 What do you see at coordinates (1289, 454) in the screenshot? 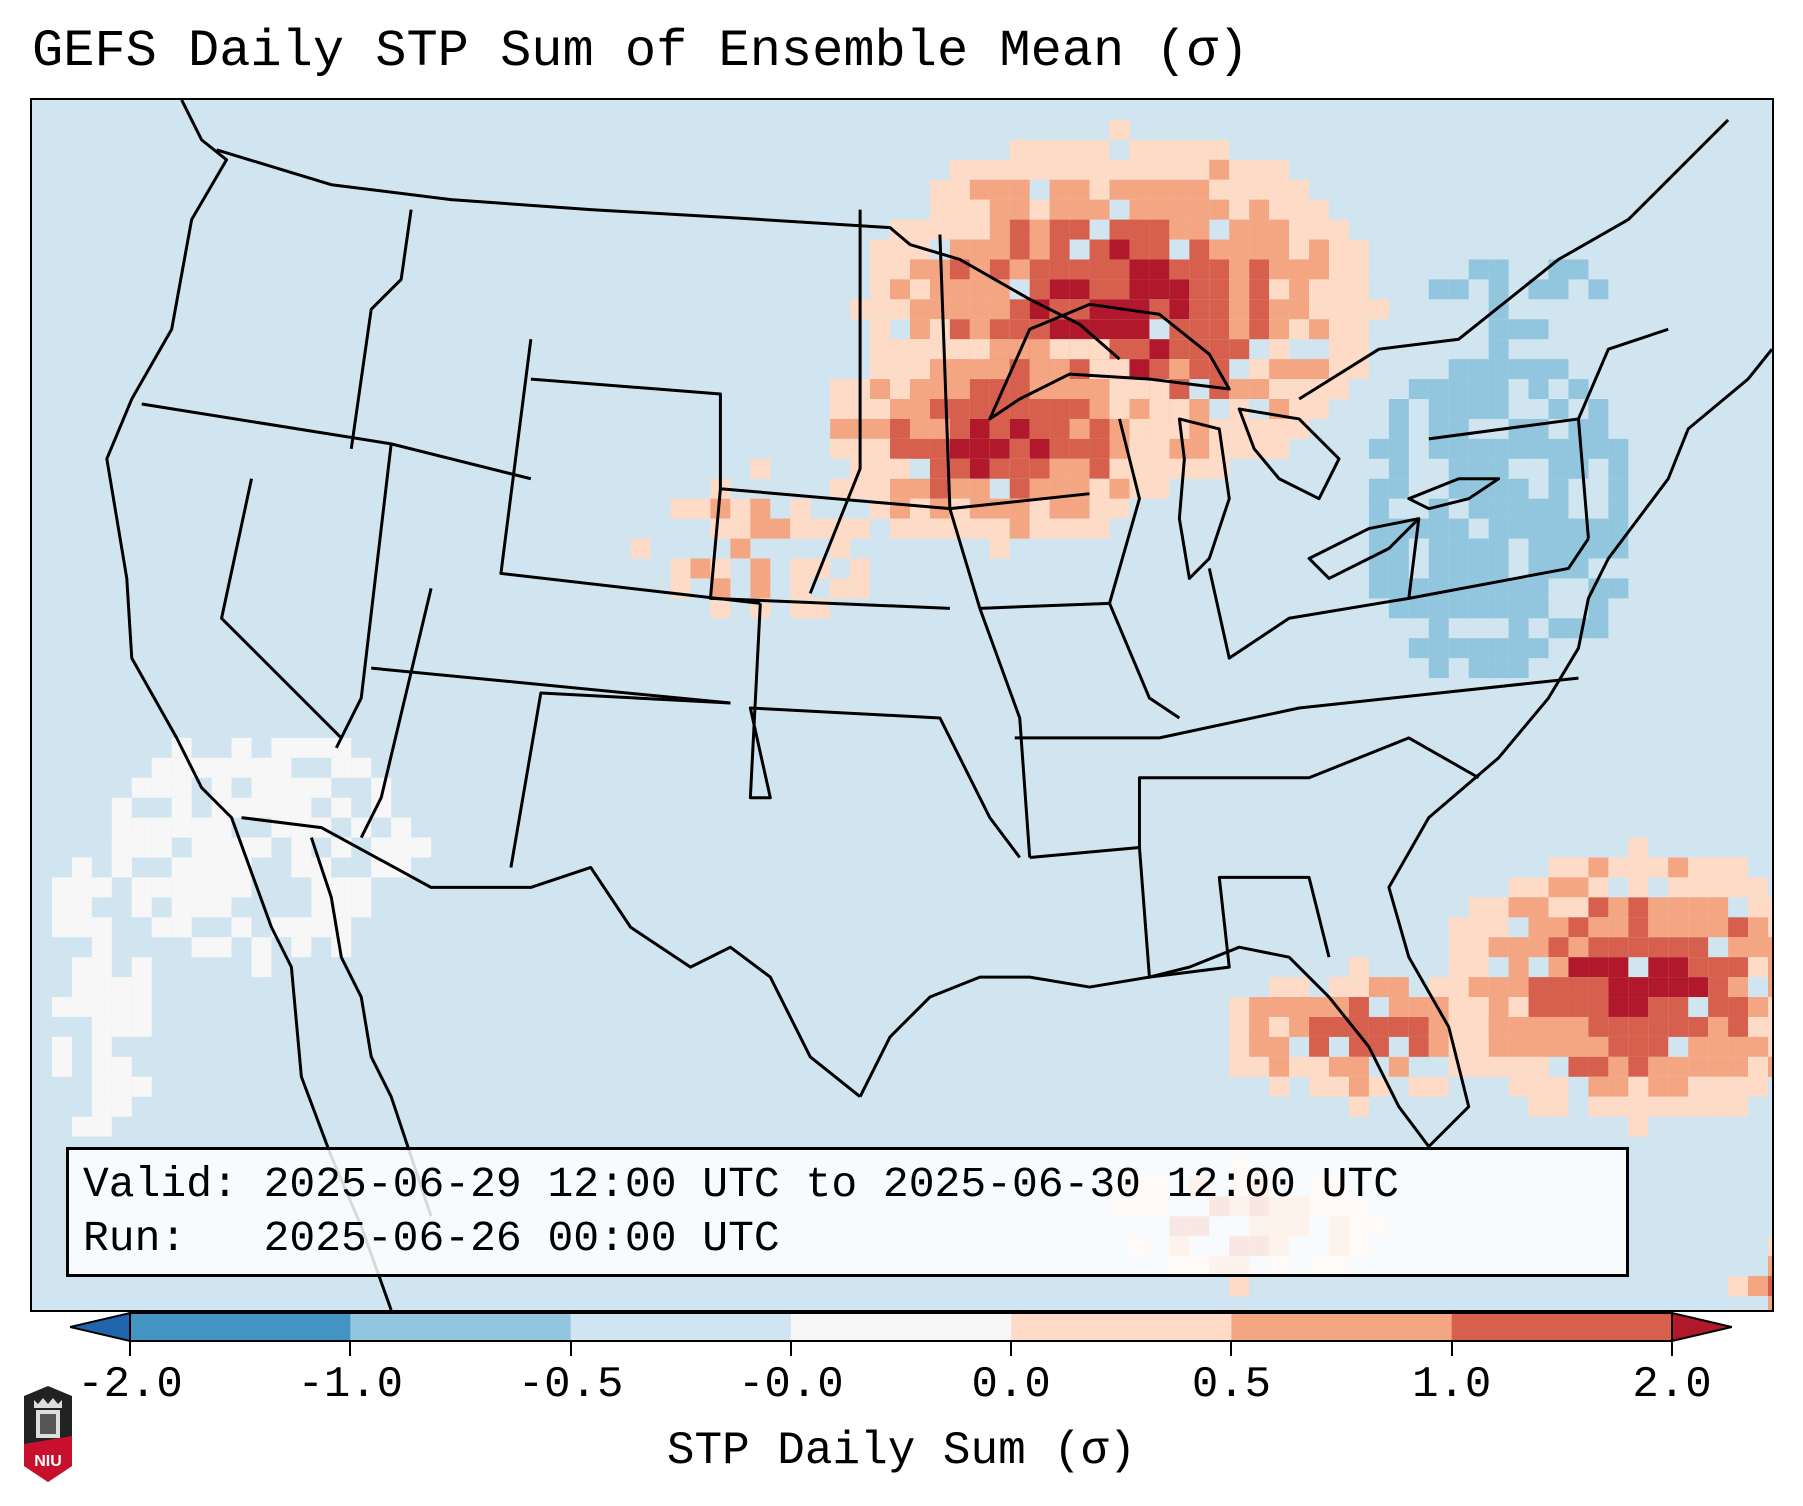
I see `lake-huron` at bounding box center [1289, 454].